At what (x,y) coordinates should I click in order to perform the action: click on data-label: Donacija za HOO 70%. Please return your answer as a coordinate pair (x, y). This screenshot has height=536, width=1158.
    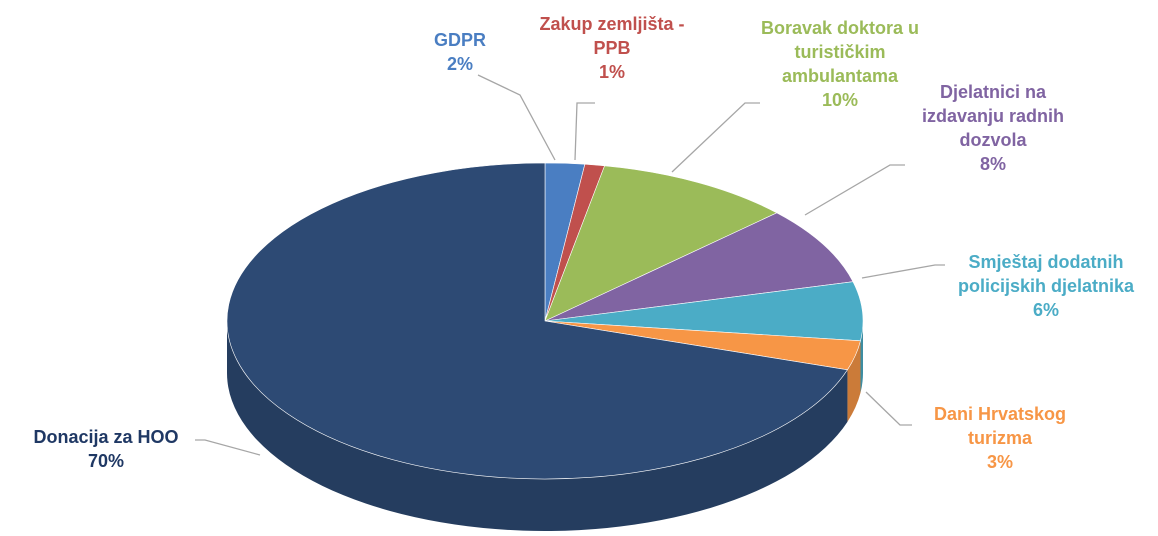
    Looking at the image, I should click on (106, 449).